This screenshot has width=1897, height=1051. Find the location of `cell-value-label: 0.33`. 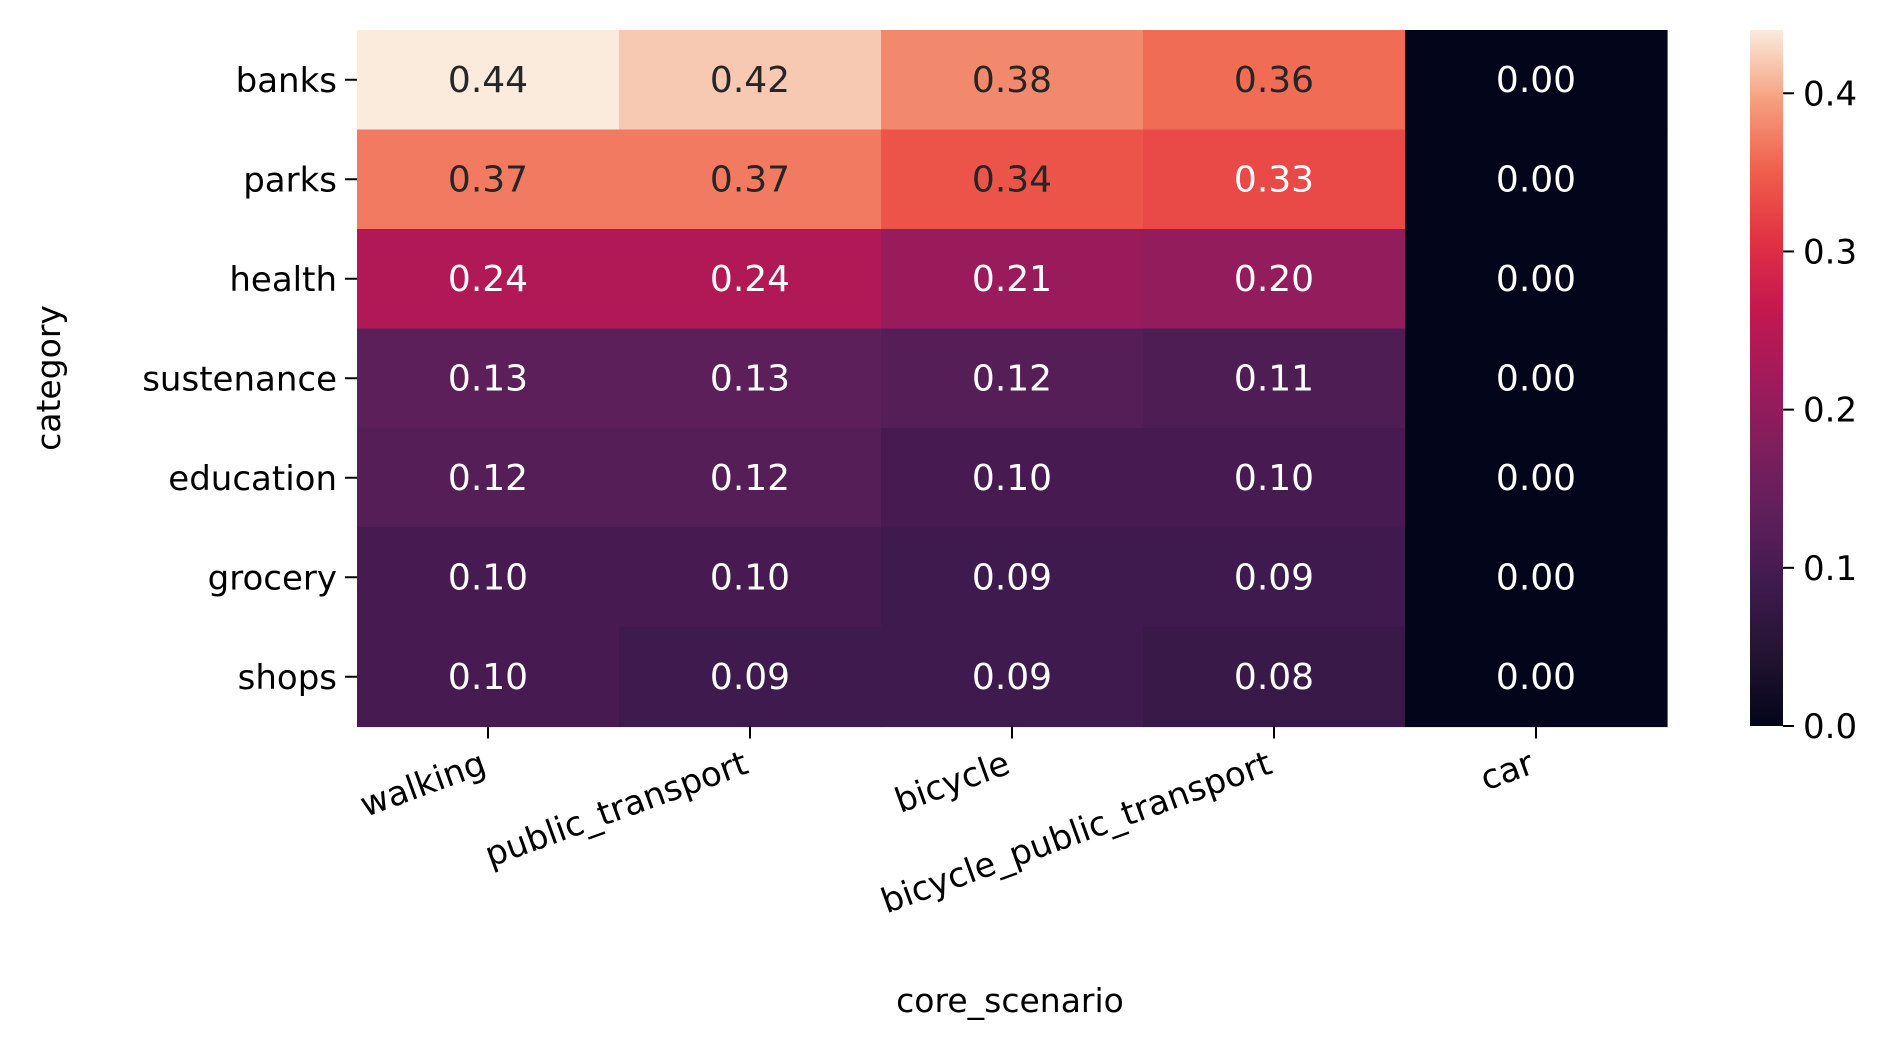

cell-value-label: 0.33 is located at coordinates (1274, 179).